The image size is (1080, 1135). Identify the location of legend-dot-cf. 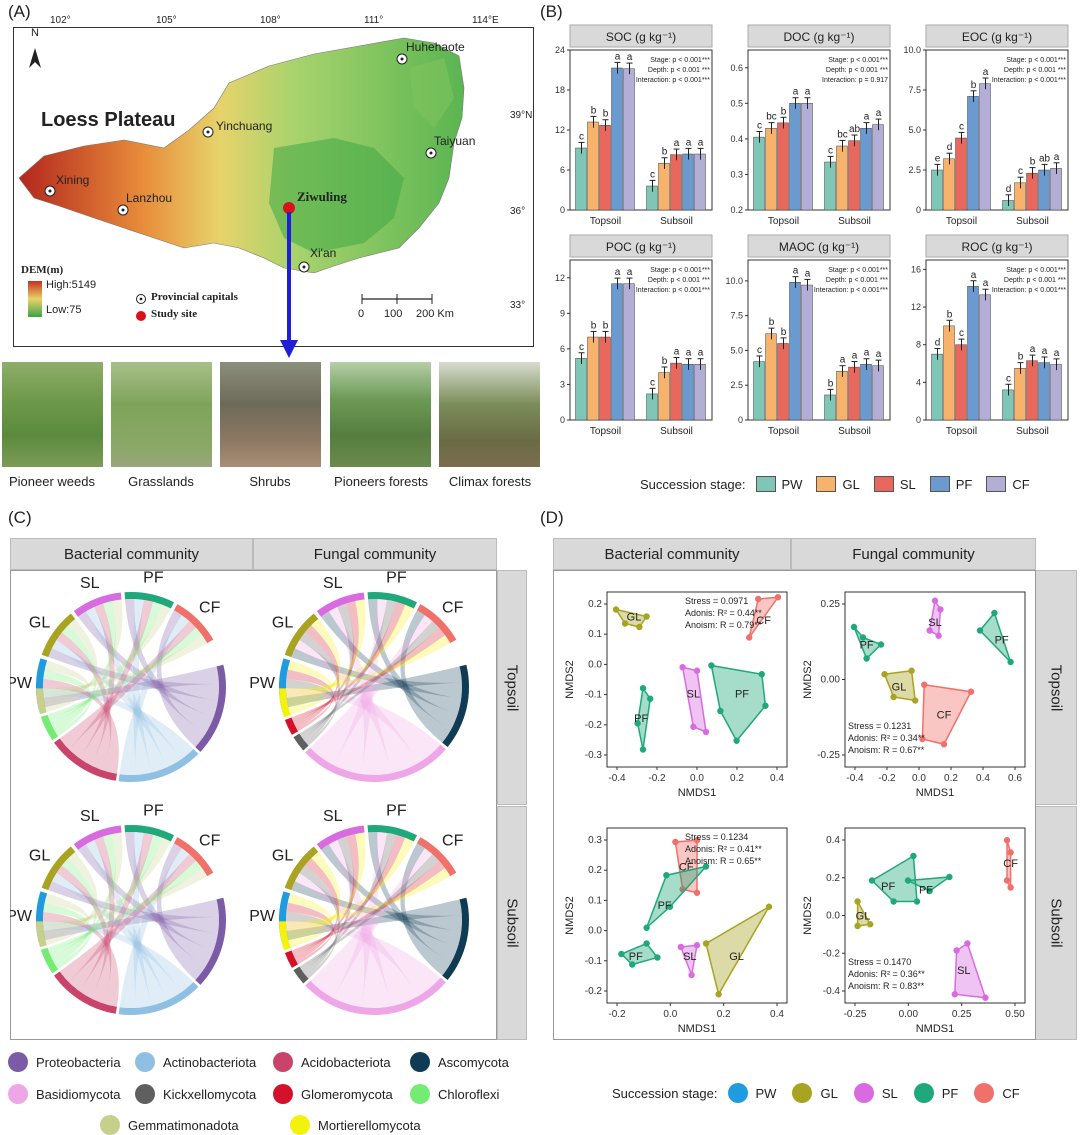
(984, 1093).